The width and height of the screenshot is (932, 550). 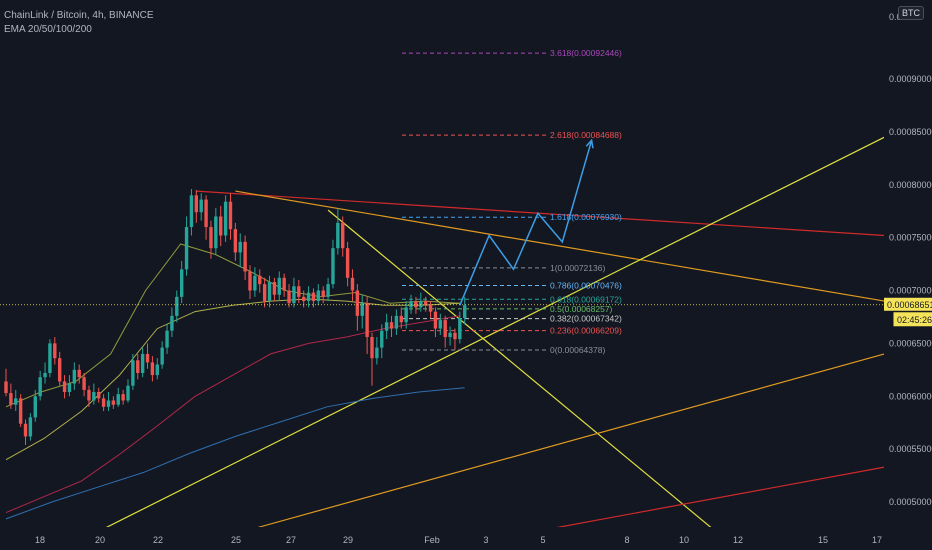 I want to click on indicator-legend: EMA 20/50/100/200, so click(x=48, y=29).